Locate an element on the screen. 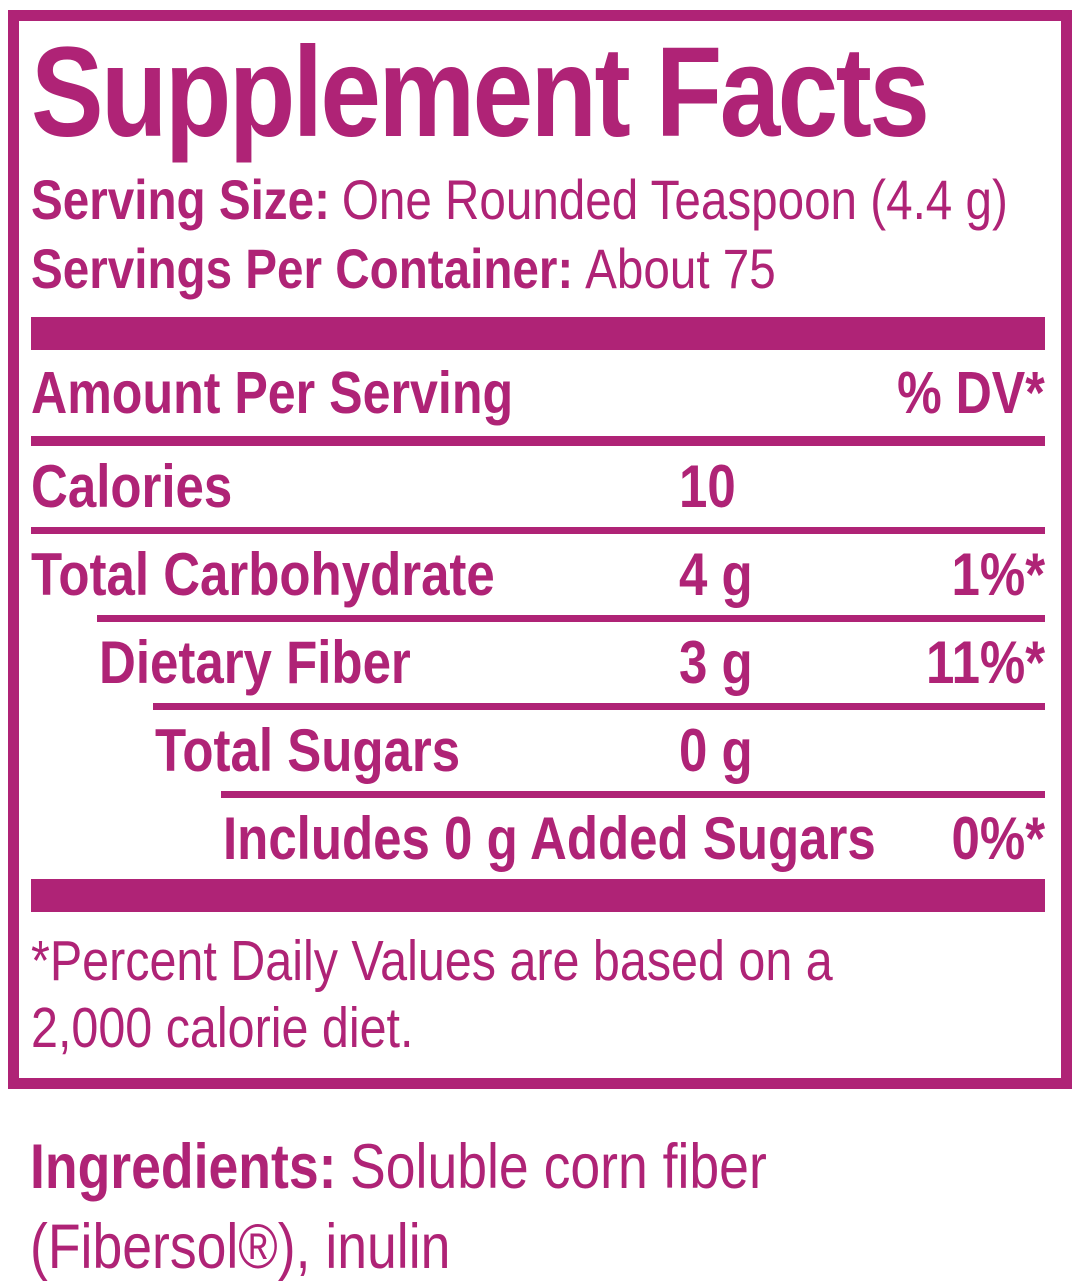  serving-size-label: Serving Size: is located at coordinates (180, 199).